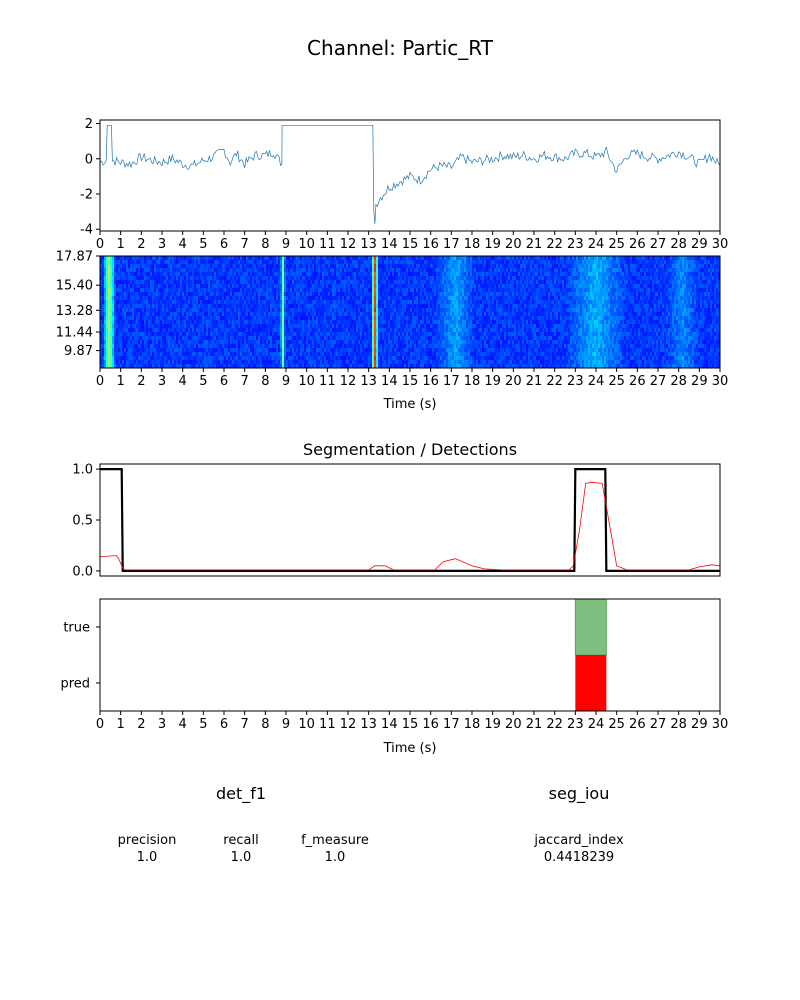 Image resolution: width=800 pixels, height=1000 pixels. Describe the element at coordinates (245, 244) in the screenshot. I see `signal-xtick-label: 7` at that location.